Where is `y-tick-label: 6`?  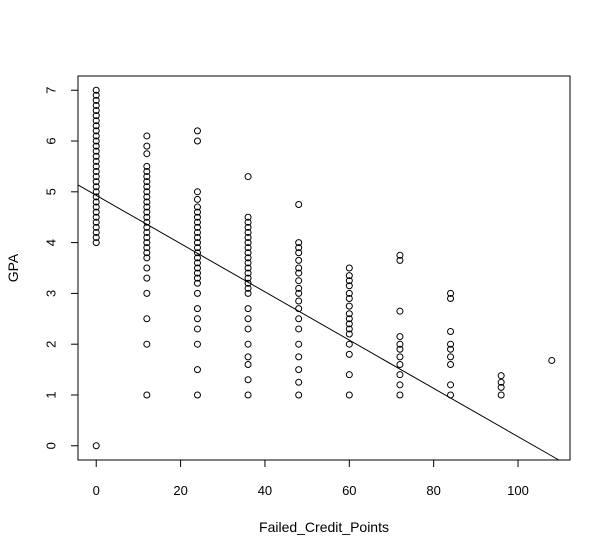 y-tick-label: 6 is located at coordinates (50, 140).